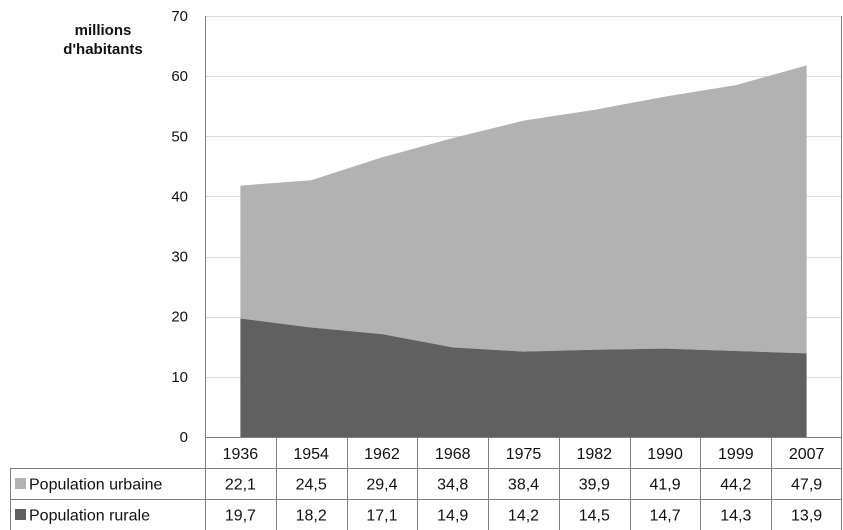  I want to click on data-label-population-rurale-1999: 14,3, so click(735, 516).